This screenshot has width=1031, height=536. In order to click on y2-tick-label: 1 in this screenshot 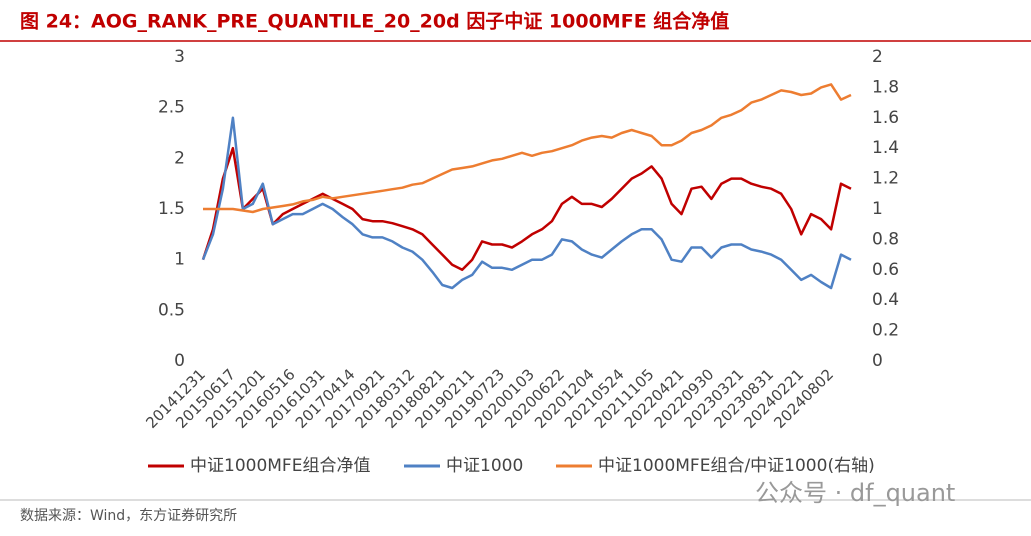, I will do `click(877, 209)`.